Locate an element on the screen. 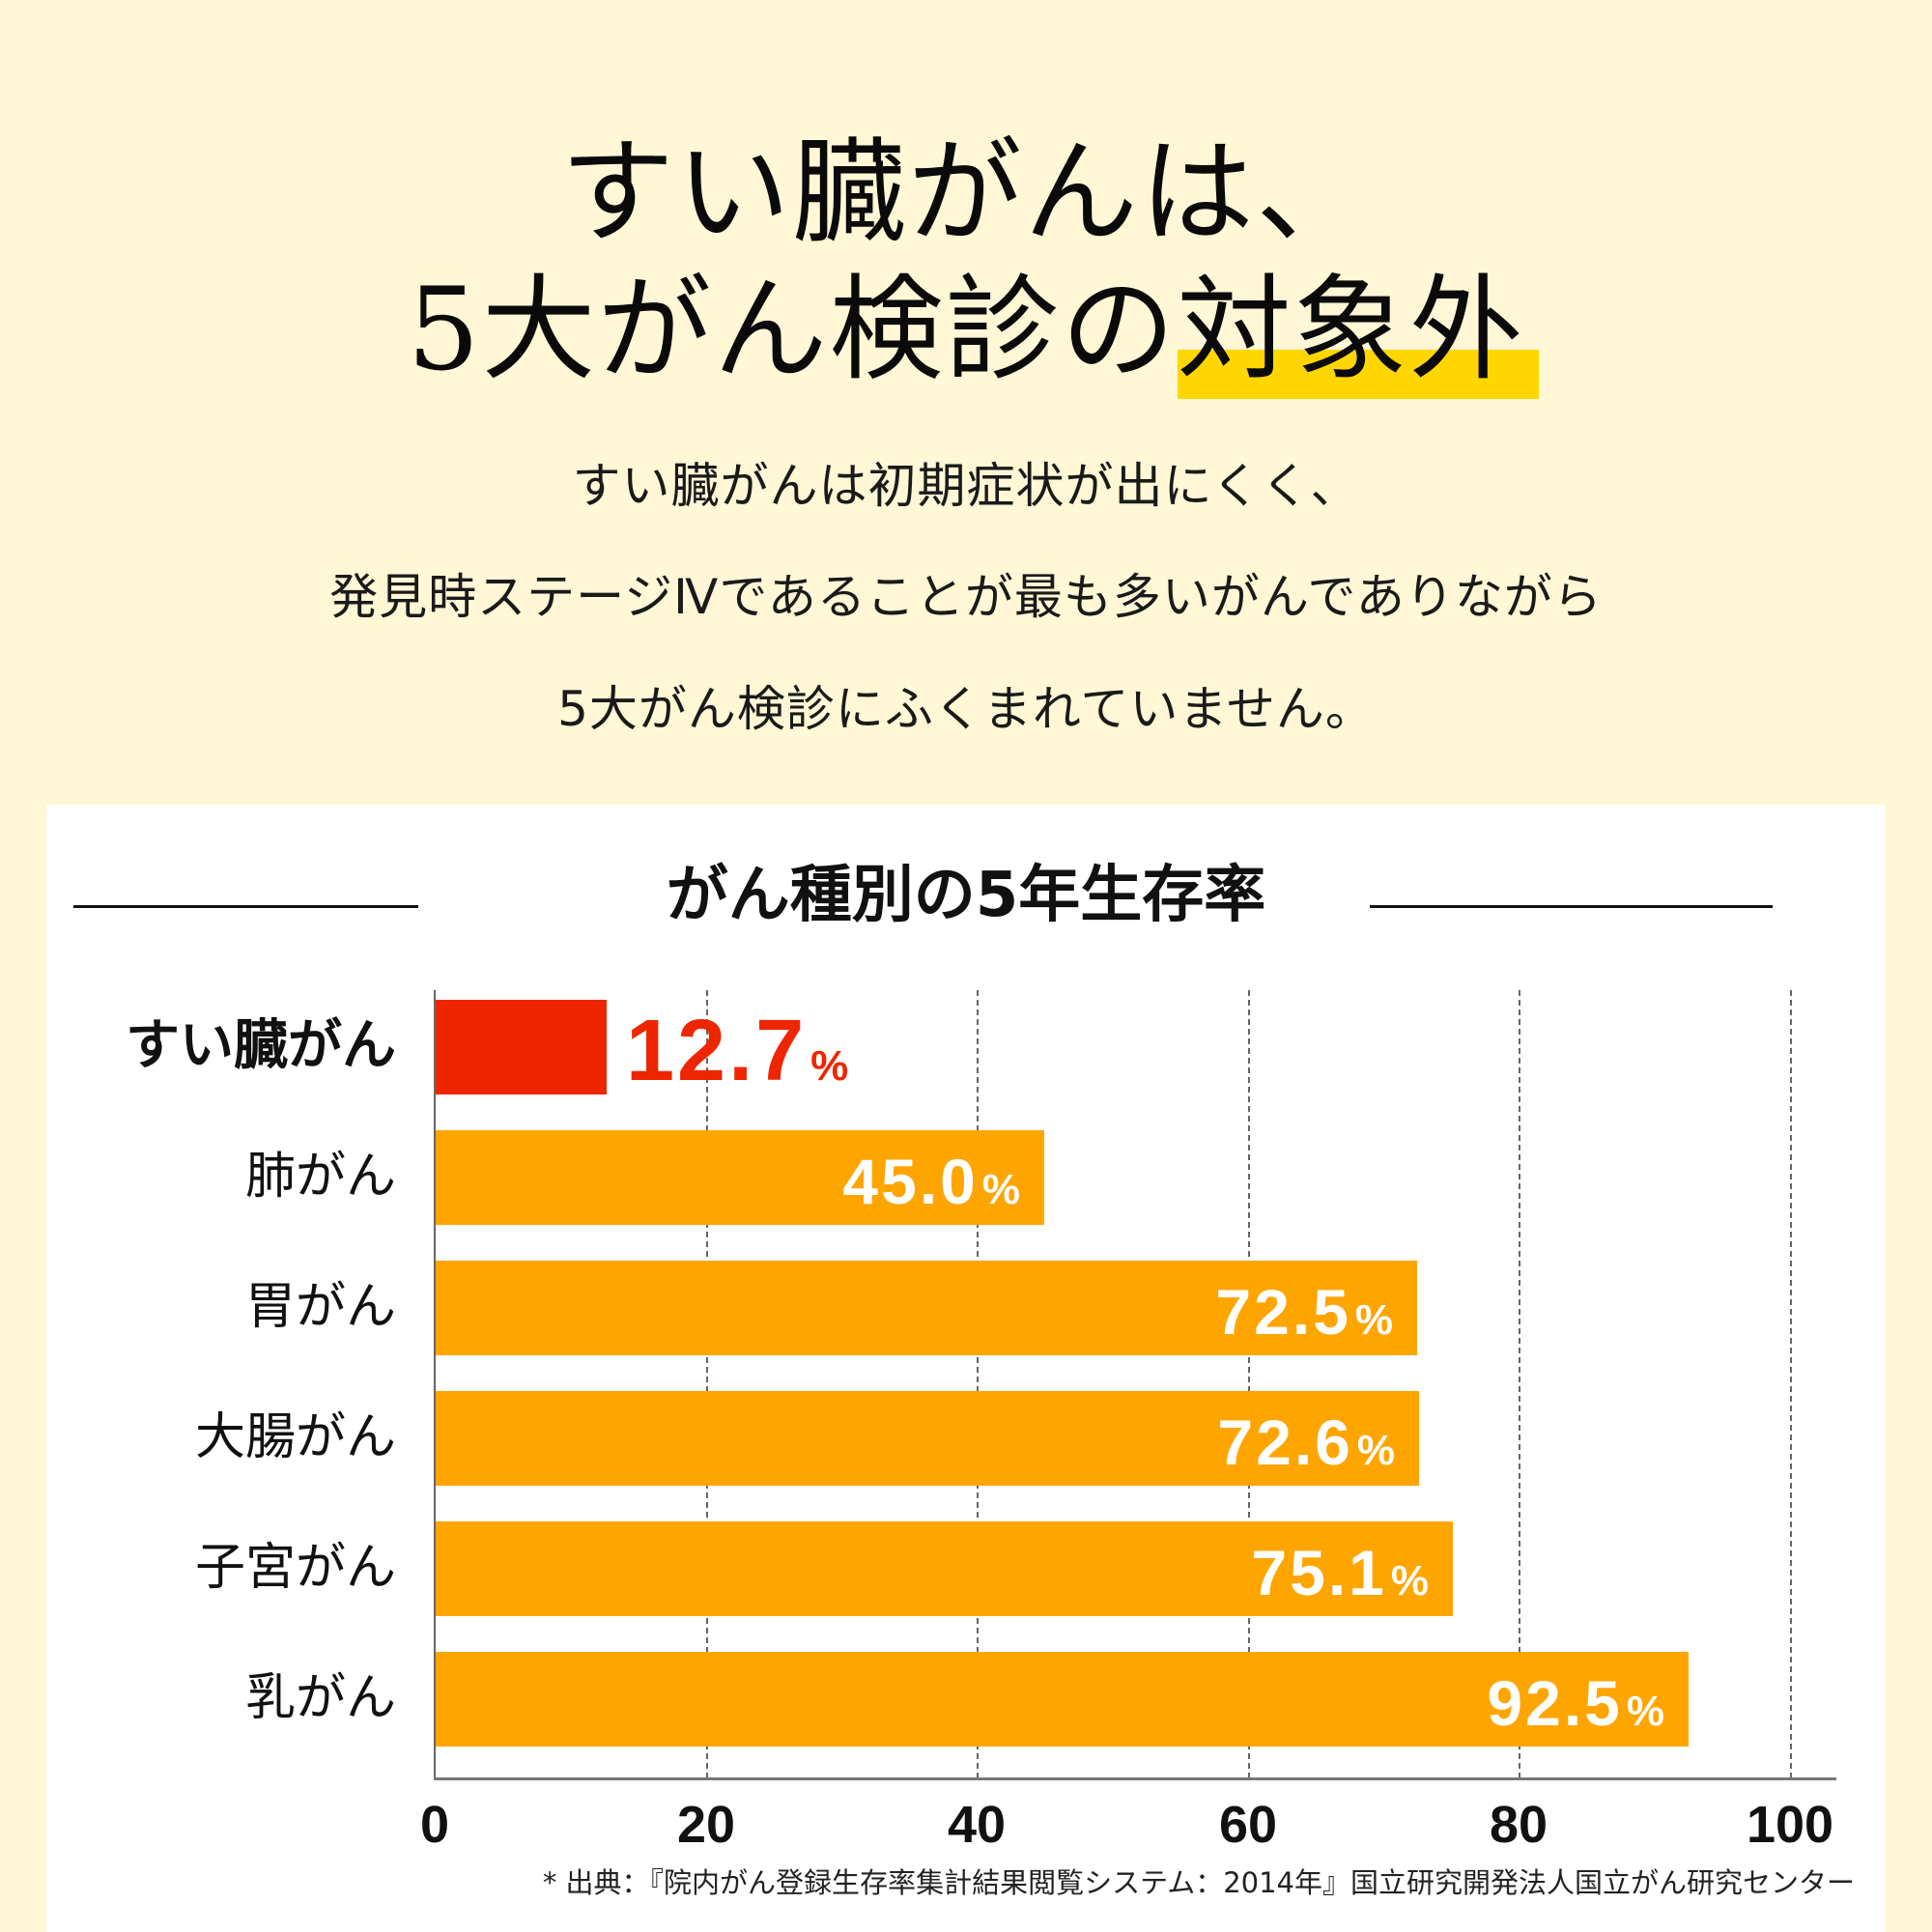 The width and height of the screenshot is (1932, 1932). headline-line-2: 5大がん検診の対象外 is located at coordinates (966, 331).